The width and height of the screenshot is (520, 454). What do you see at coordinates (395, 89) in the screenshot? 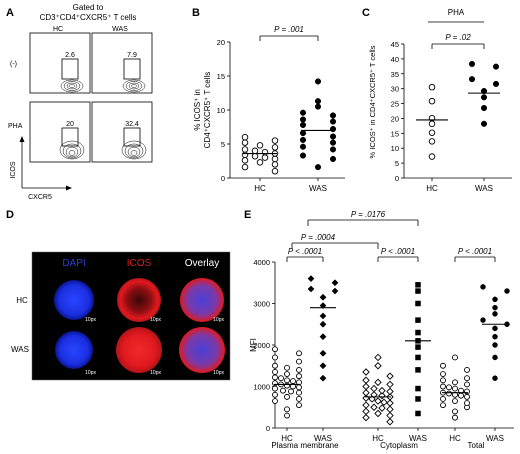
I see `y-tick-label: 30` at bounding box center [395, 89].